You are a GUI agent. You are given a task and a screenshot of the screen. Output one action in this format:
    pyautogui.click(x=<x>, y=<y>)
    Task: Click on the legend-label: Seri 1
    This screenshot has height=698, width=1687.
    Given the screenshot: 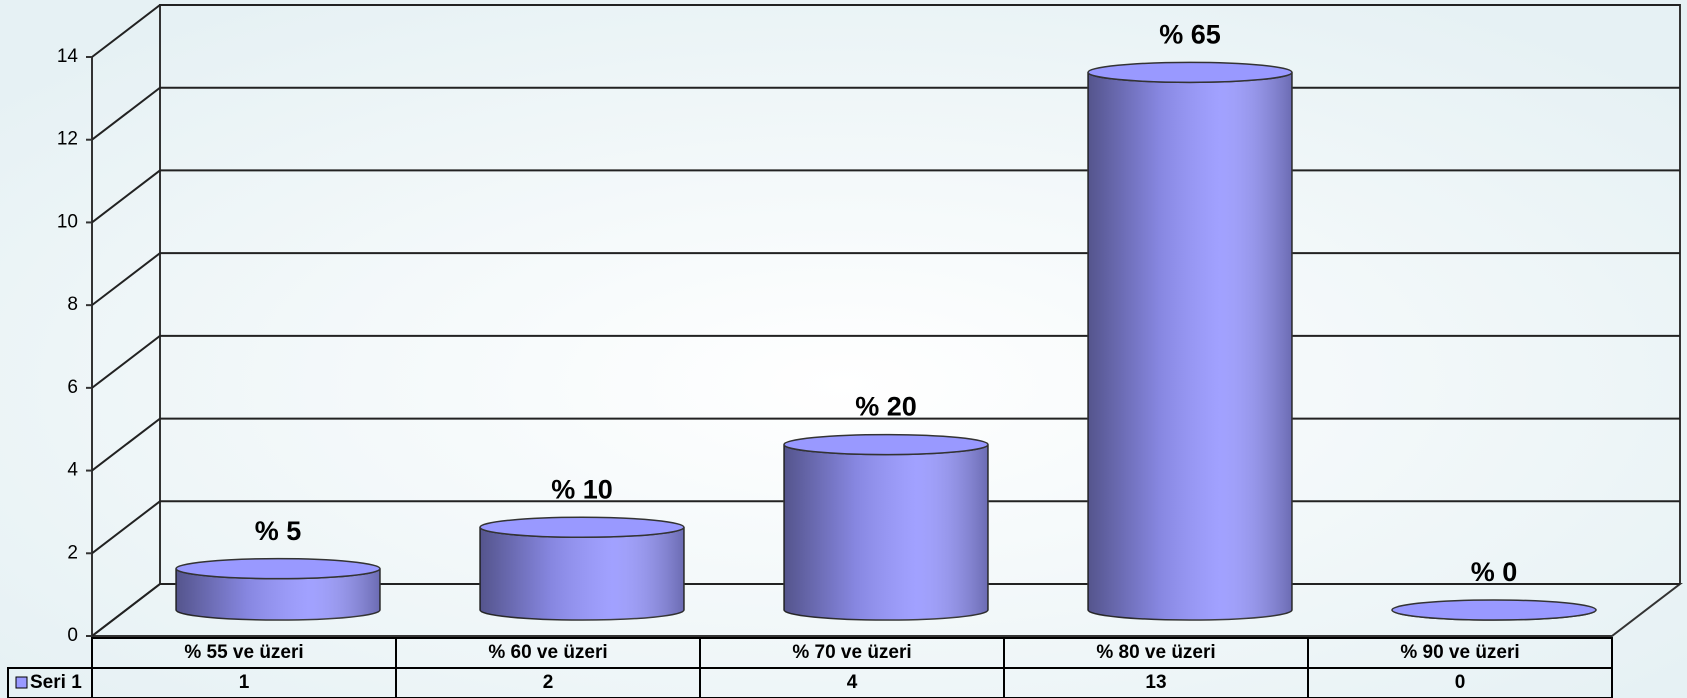 What is the action you would take?
    pyautogui.click(x=56, y=682)
    